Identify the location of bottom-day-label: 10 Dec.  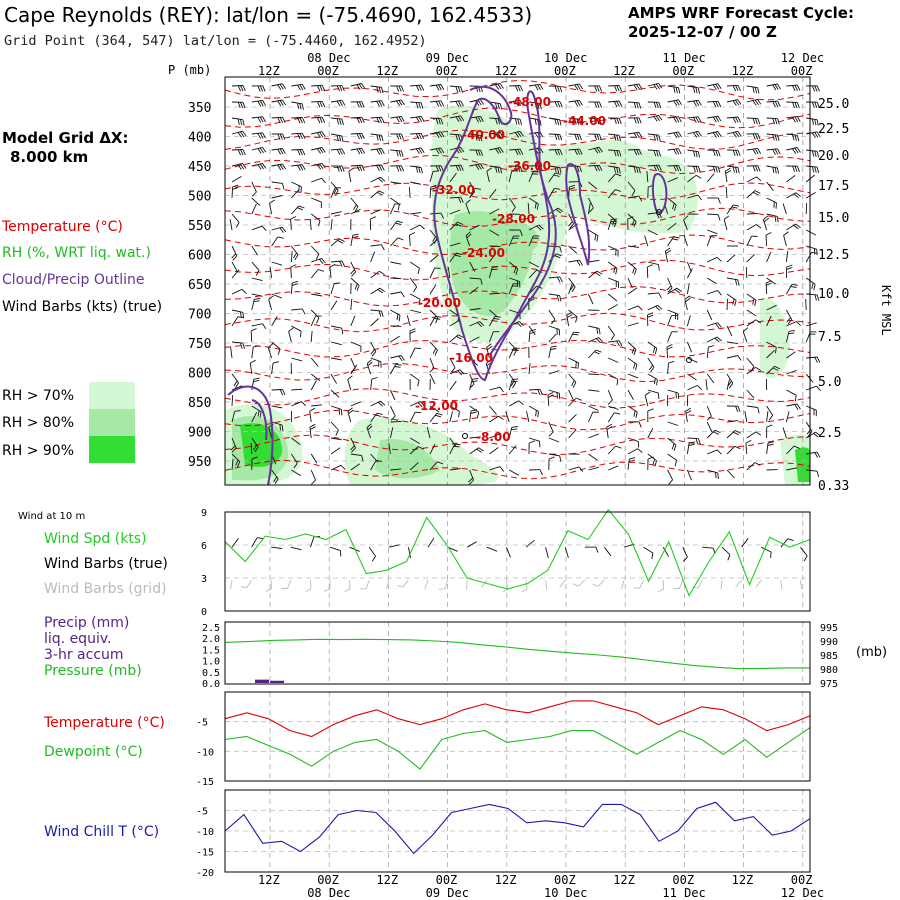
(565, 893).